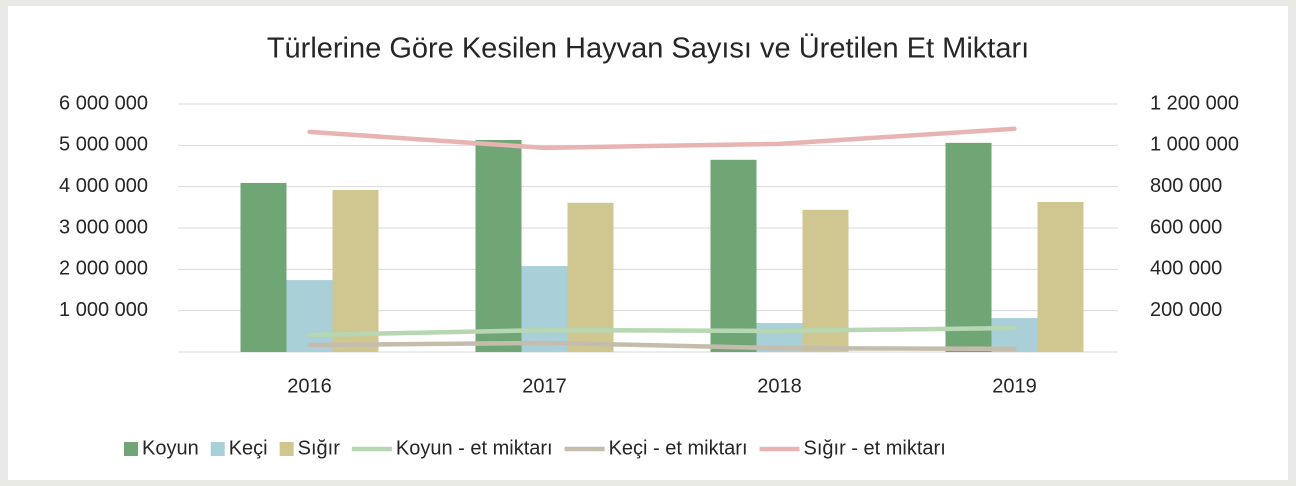 This screenshot has width=1296, height=486. What do you see at coordinates (103, 145) in the screenshot?
I see `y-tick-label: 5 000 000` at bounding box center [103, 145].